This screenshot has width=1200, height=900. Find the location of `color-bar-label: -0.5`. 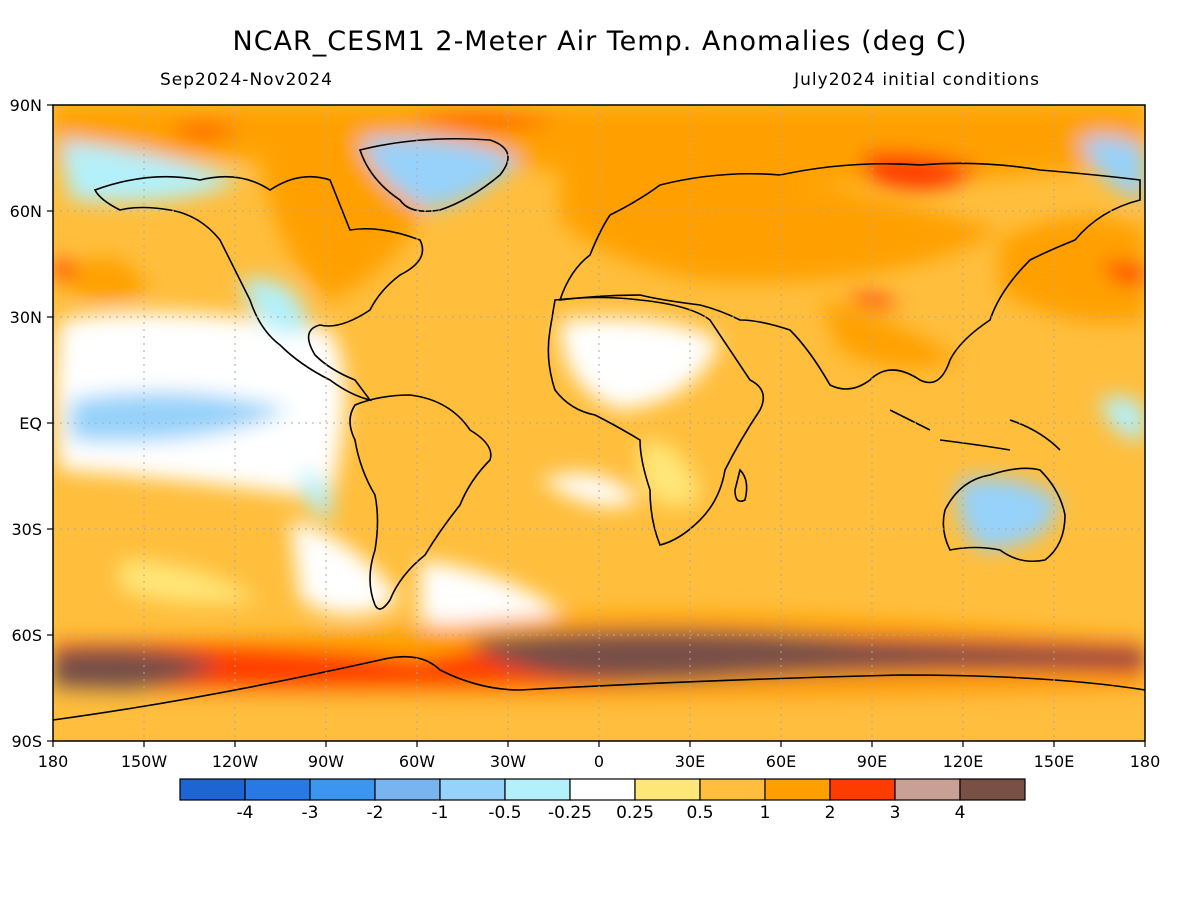

color-bar-label: -0.5 is located at coordinates (504, 813).